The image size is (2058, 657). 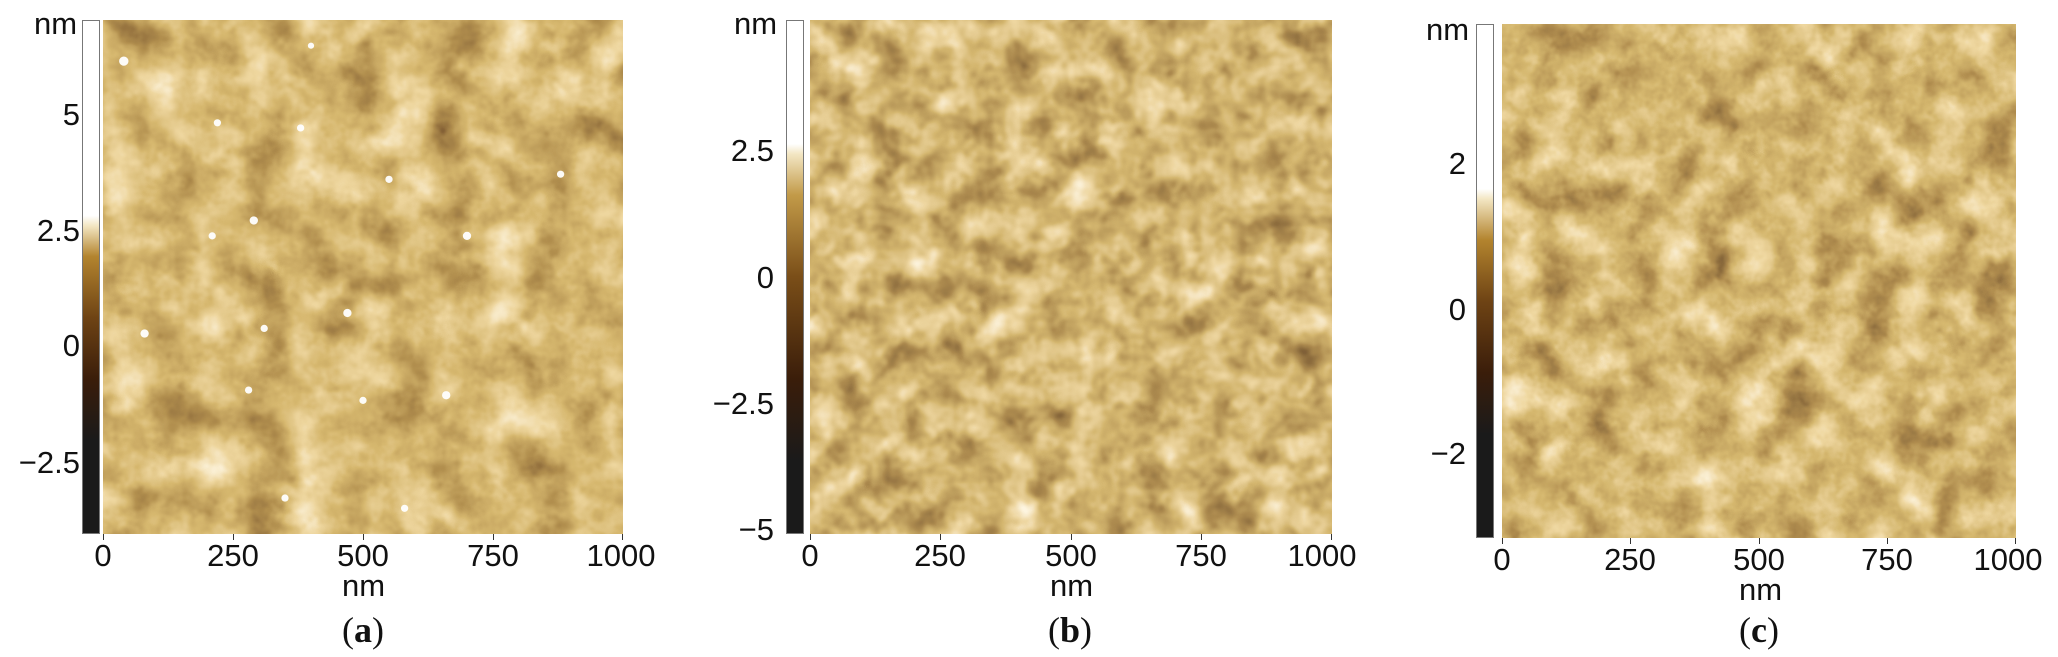 What do you see at coordinates (1448, 453) in the screenshot?
I see `colorbar-tick: −2` at bounding box center [1448, 453].